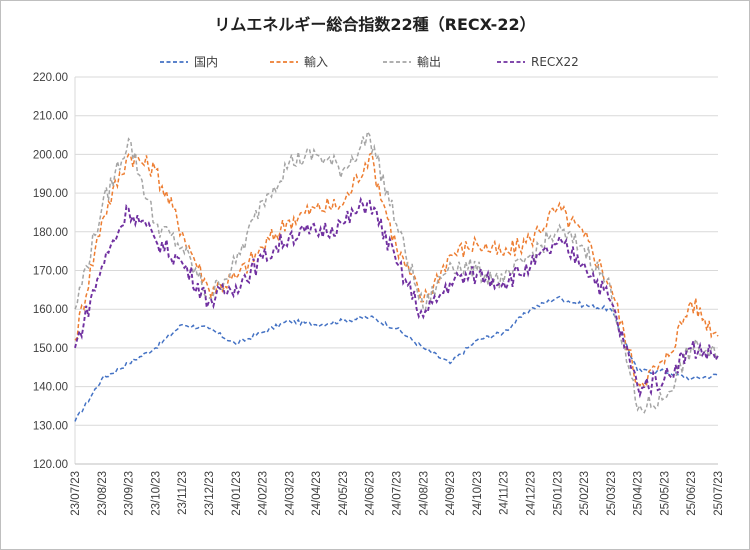 The image size is (750, 550). I want to click on x-tick-label: 25/04/23, so click(639, 493).